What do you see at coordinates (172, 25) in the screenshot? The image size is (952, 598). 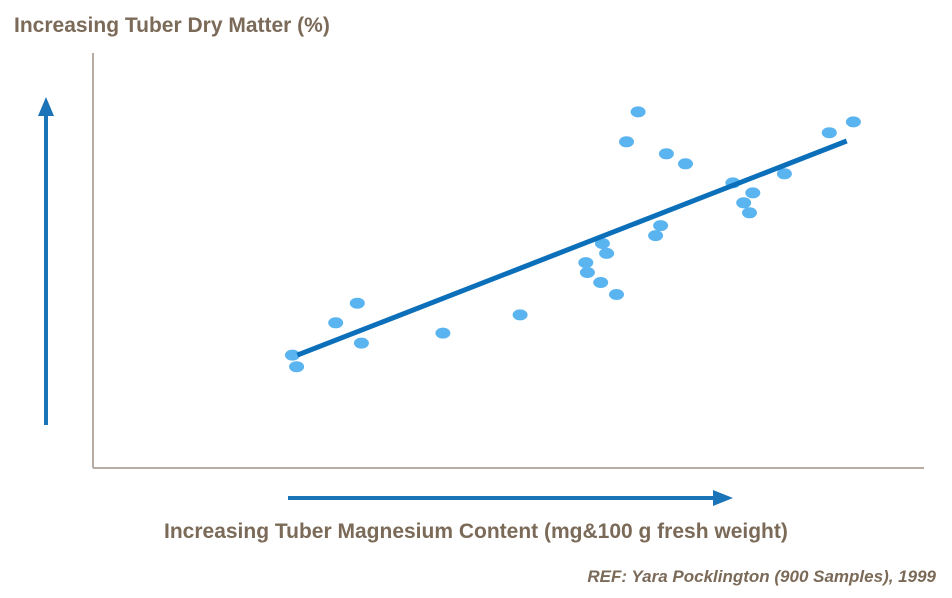 I see `y-axis-title: Increasing Tuber Dry Matter (%)` at bounding box center [172, 25].